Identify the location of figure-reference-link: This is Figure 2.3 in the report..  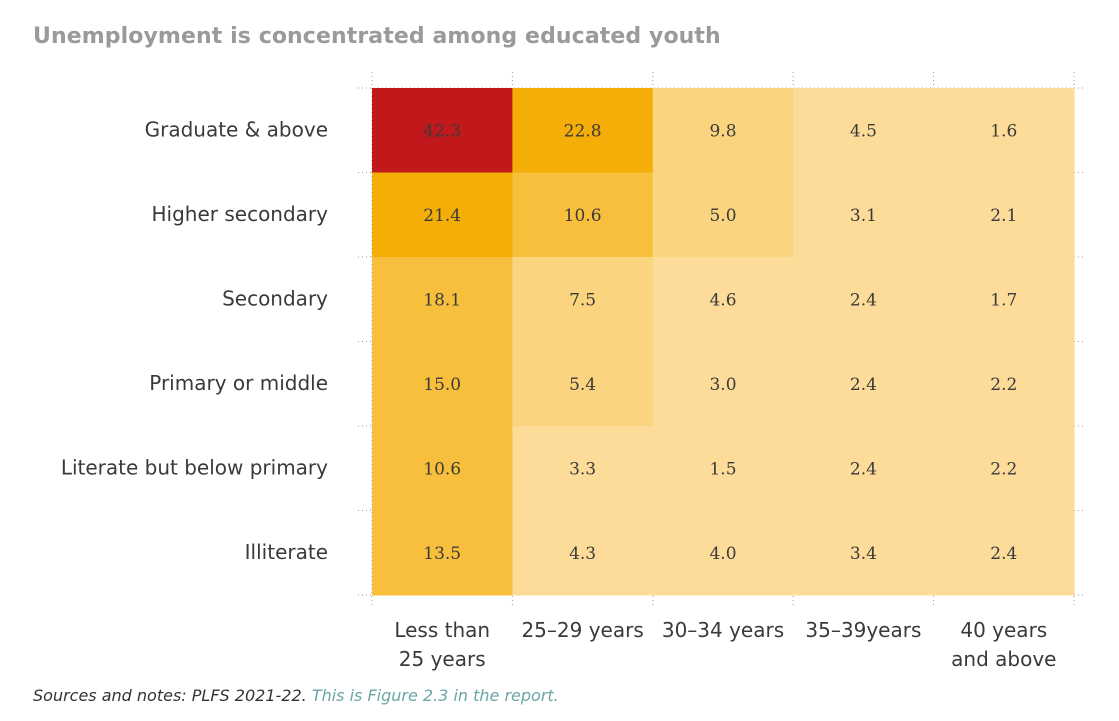
(435, 695).